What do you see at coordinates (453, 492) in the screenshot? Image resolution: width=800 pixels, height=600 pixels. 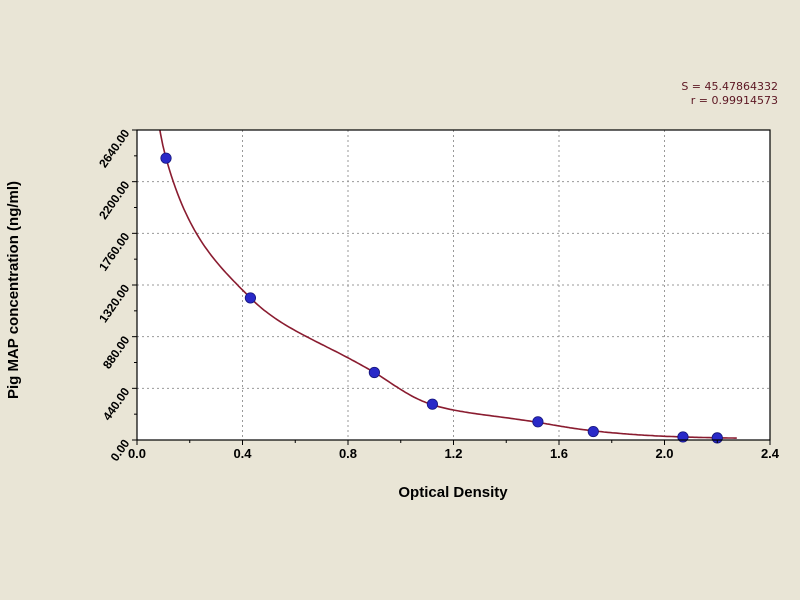 I see `x-axis-label: Optical Density` at bounding box center [453, 492].